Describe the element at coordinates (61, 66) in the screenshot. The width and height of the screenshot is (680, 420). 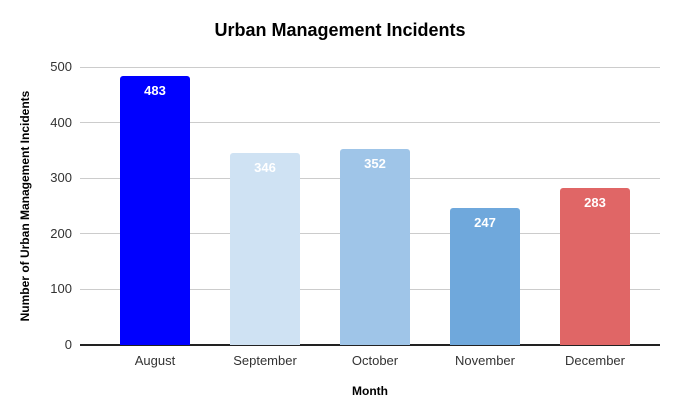
I see `y-tick-label: 500` at that location.